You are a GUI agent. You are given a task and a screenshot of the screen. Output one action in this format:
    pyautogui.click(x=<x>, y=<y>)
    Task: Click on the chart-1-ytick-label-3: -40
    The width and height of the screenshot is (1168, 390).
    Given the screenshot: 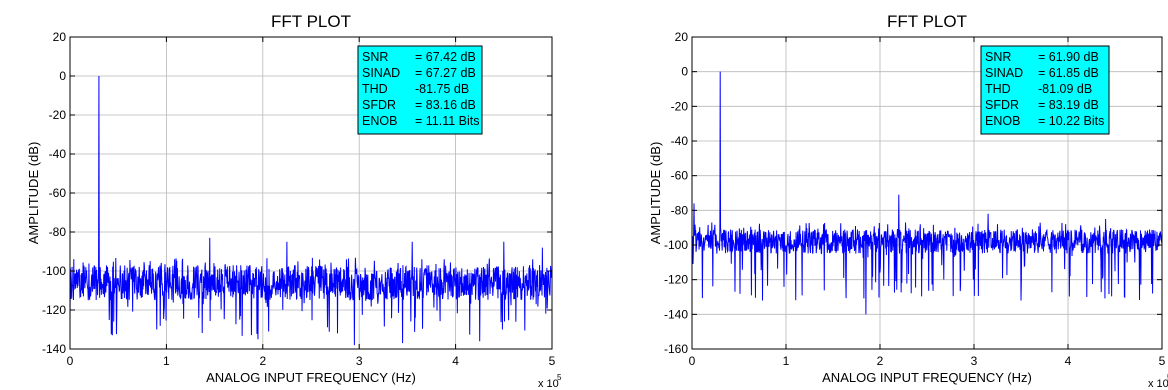 What is the action you would take?
    pyautogui.click(x=680, y=141)
    